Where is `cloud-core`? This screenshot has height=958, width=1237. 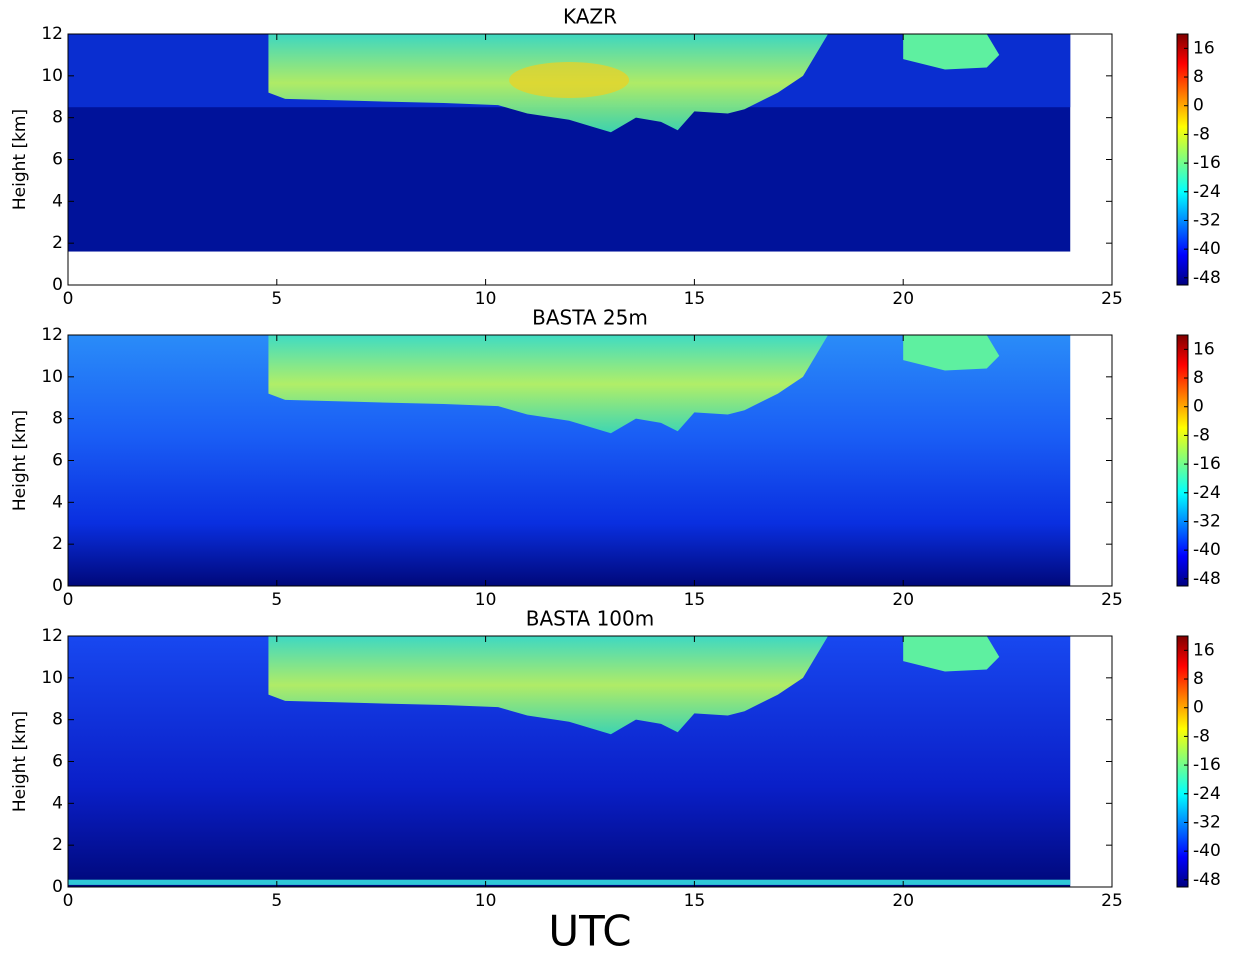 cloud-core is located at coordinates (569, 80).